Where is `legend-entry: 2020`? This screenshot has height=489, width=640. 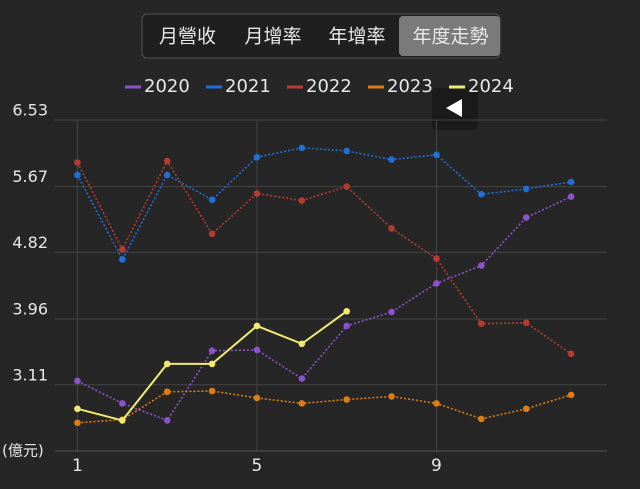 legend-entry: 2020 is located at coordinates (157, 86).